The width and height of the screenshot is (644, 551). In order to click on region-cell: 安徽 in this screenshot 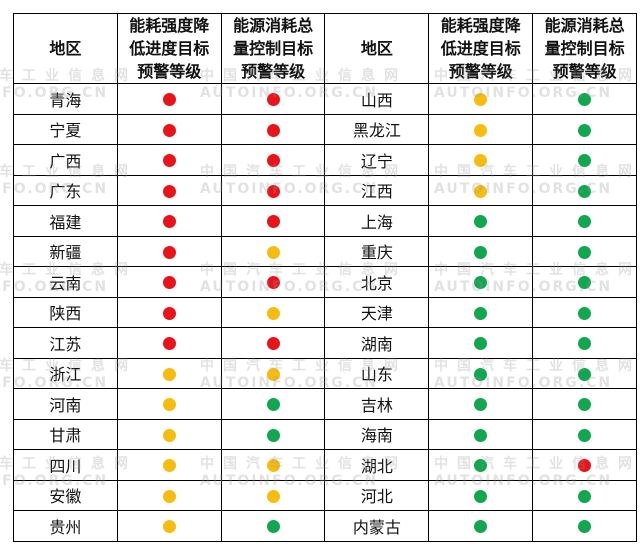, I will do `click(65, 495)`.